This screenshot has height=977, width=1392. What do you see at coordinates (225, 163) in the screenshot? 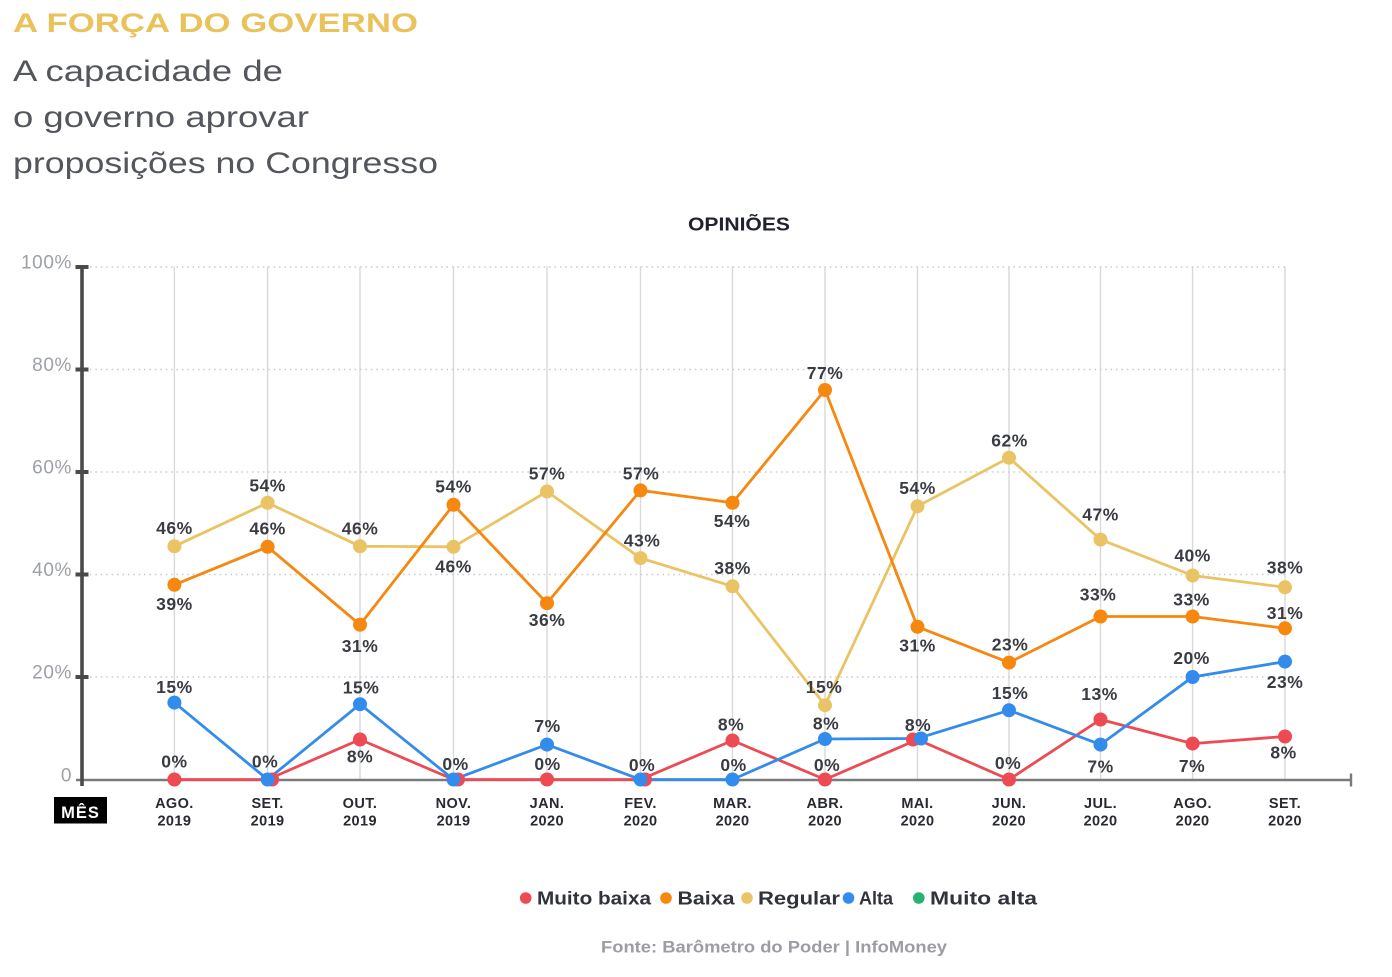
I see `svg-text: proposições no Congresso` at bounding box center [225, 163].